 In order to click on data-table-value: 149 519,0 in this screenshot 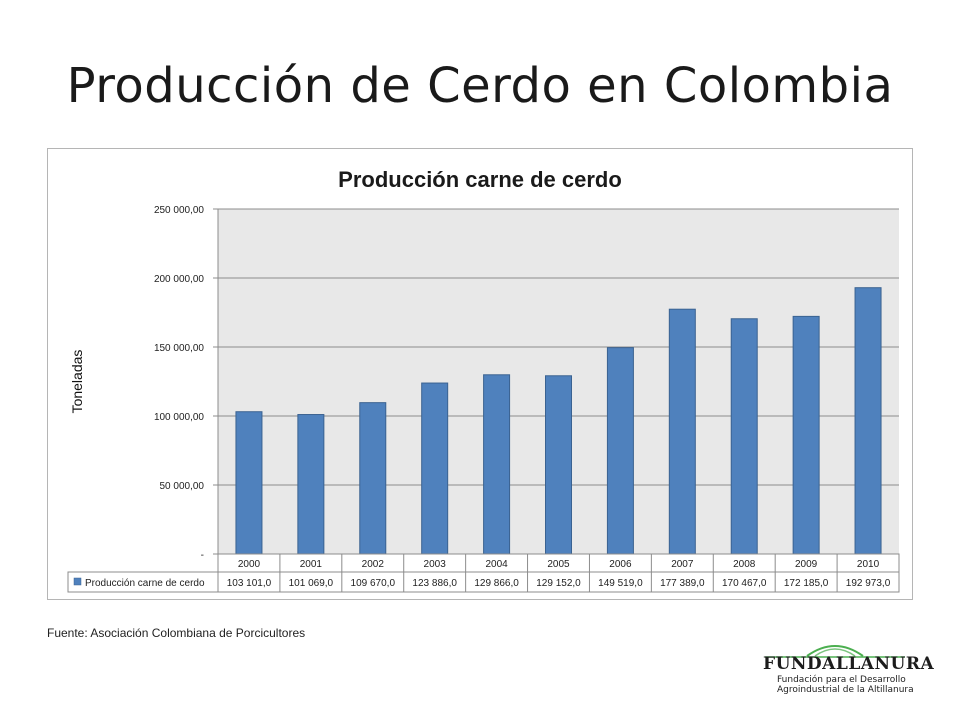, I will do `click(620, 583)`.